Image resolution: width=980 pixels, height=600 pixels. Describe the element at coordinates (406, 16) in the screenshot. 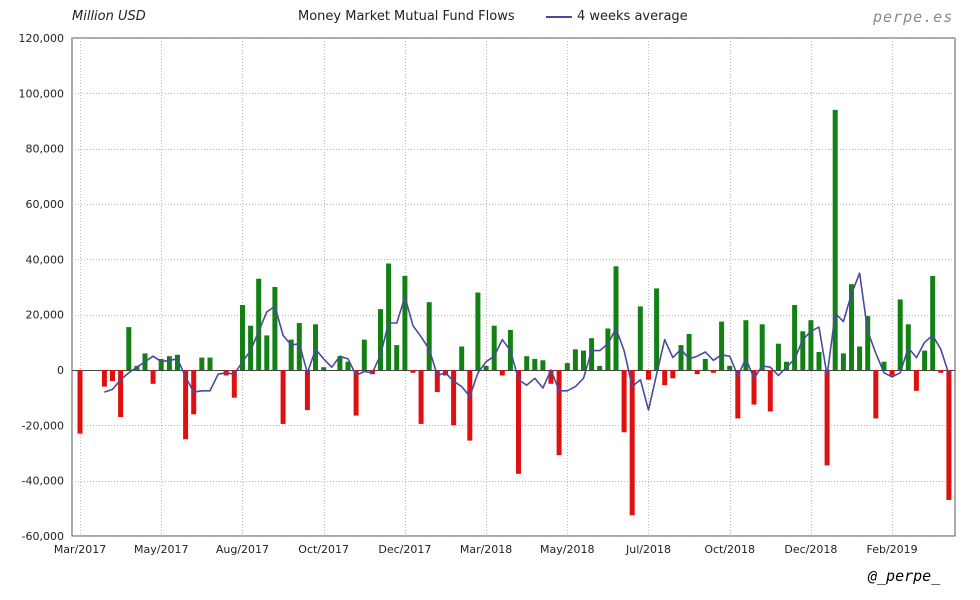

I see `chart-title: Money Market Mutual Fund Flows` at that location.